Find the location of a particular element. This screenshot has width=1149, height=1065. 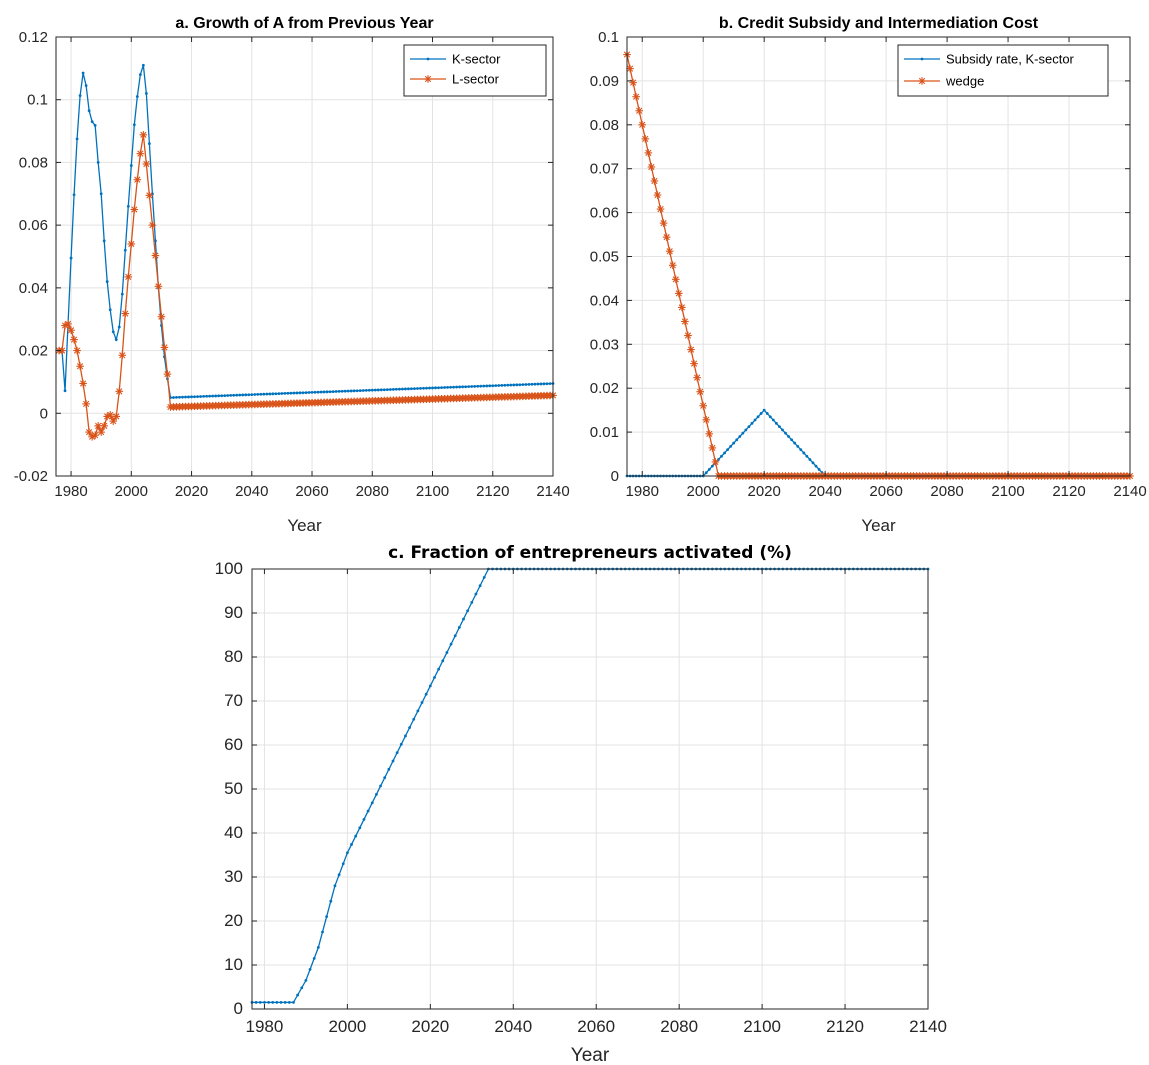

xtick-label: 2080 is located at coordinates (946, 491).